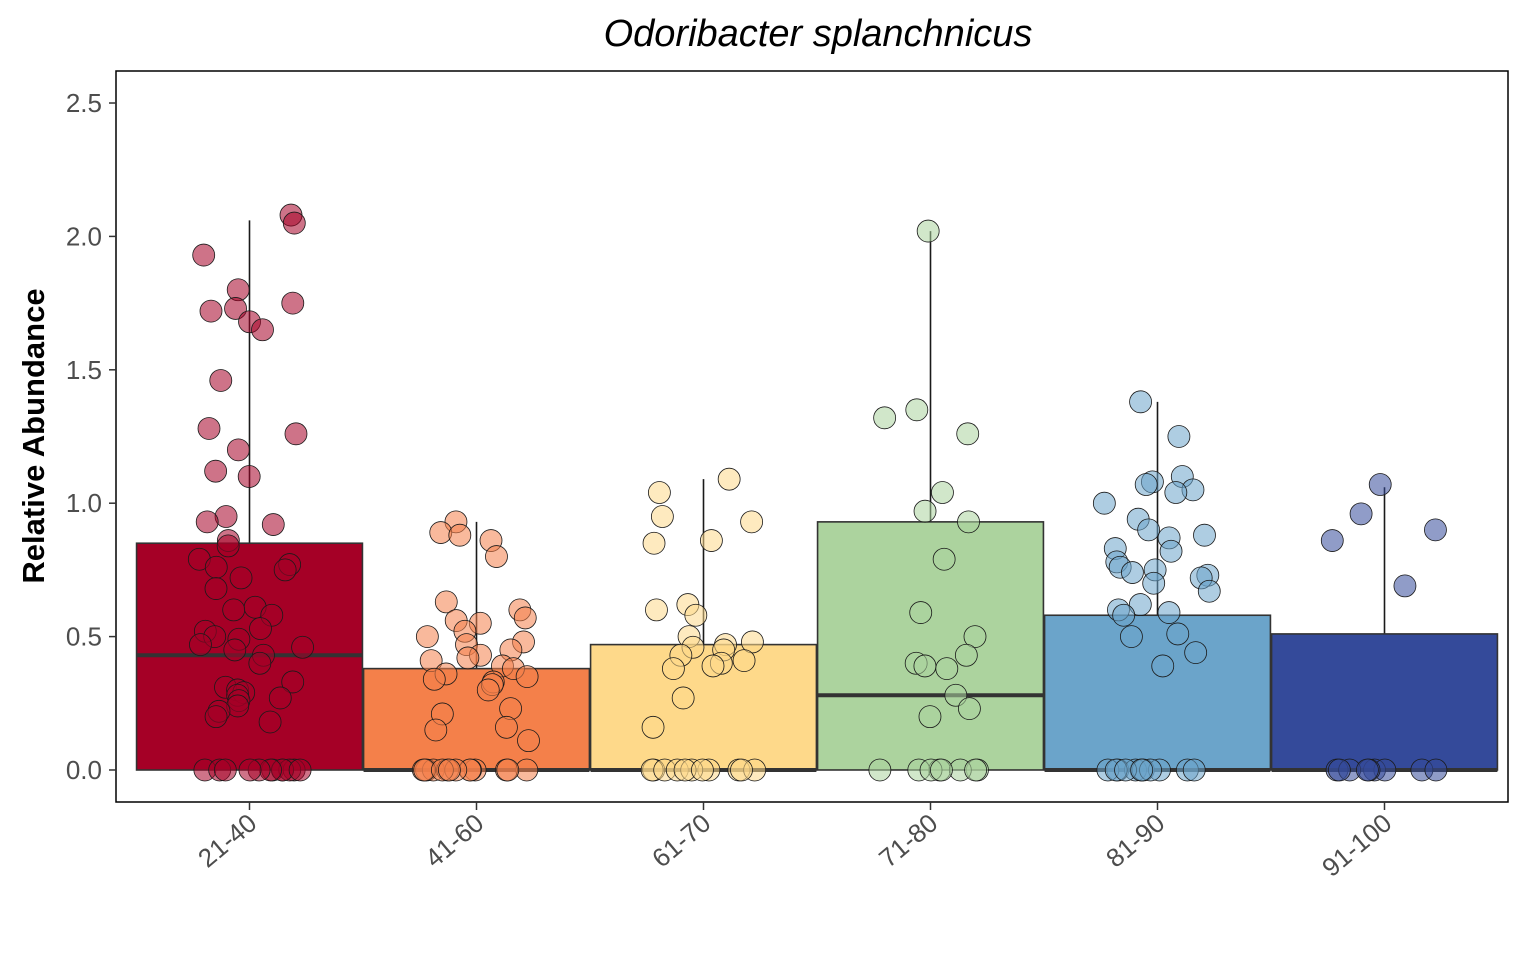  Describe the element at coordinates (454, 841) in the screenshot. I see `x-tick-label: 41-60` at that location.